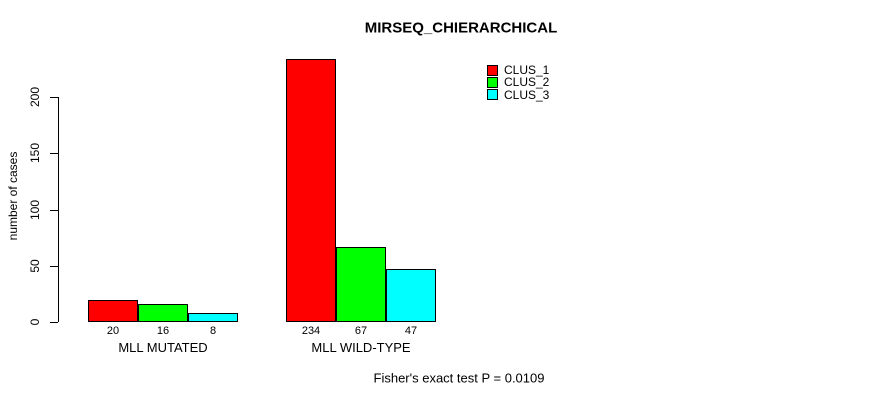 The width and height of the screenshot is (890, 400). What do you see at coordinates (411, 331) in the screenshot?
I see `bar-value-label-mll-wild-type-clus-3: 47` at bounding box center [411, 331].